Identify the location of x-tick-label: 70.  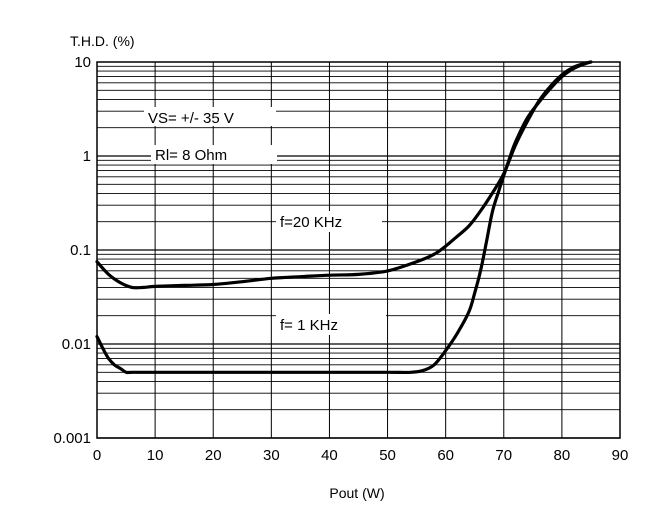
(503, 455).